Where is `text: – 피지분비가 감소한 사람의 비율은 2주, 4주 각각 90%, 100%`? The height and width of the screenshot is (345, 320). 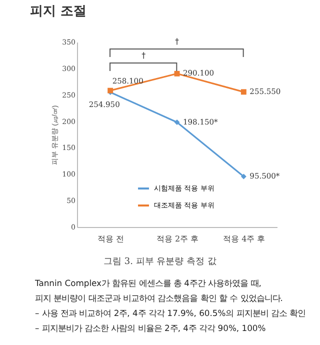 text: – 피지분비가 감소한 사람의 비율은 2주, 4주 각각 90%, 100% is located at coordinates (151, 328).